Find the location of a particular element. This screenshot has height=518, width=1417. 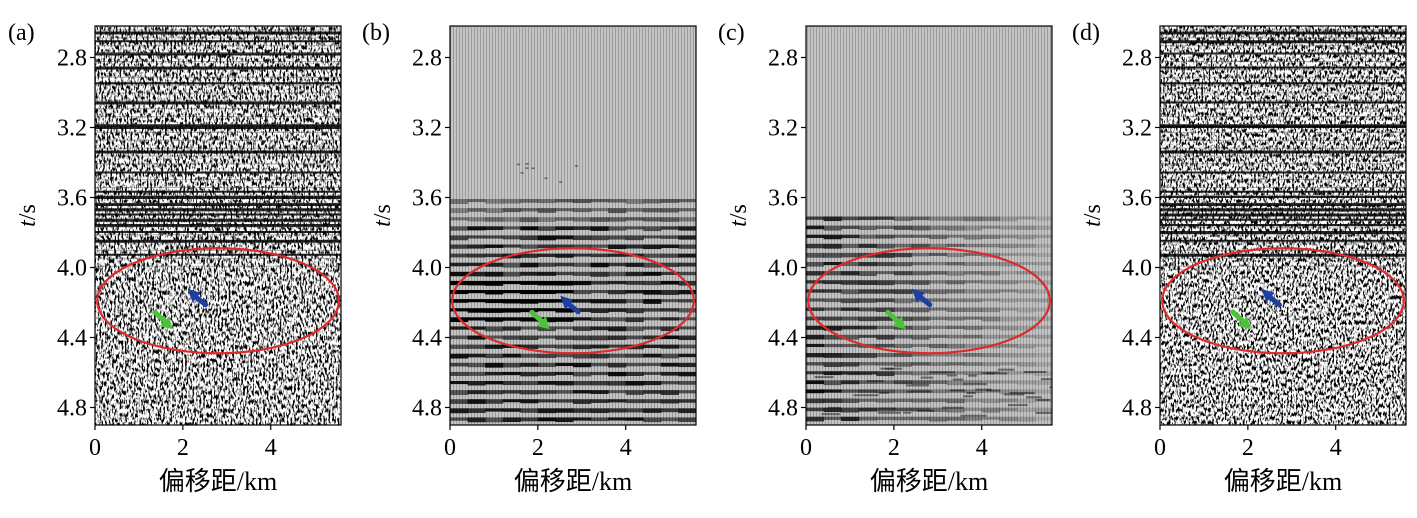

panel-label: (b) is located at coordinates (376, 33).